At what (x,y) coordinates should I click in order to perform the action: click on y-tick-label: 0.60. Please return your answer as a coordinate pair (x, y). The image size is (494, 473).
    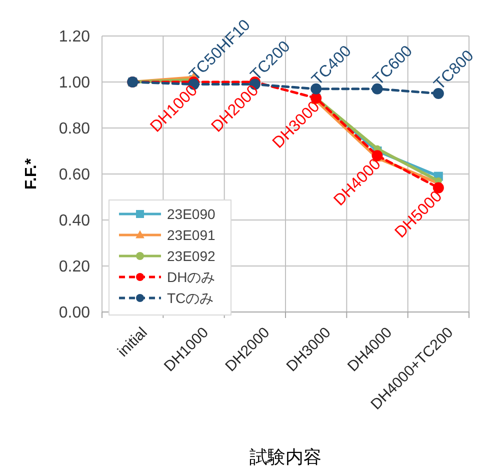
    Looking at the image, I should click on (74, 175).